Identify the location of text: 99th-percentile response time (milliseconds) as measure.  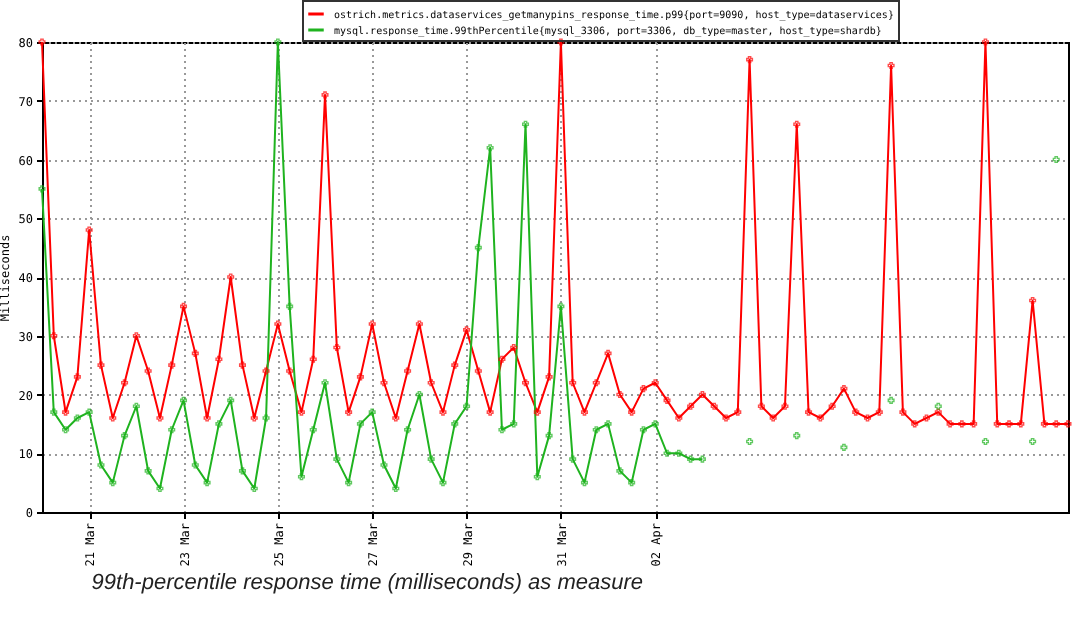
(367, 583).